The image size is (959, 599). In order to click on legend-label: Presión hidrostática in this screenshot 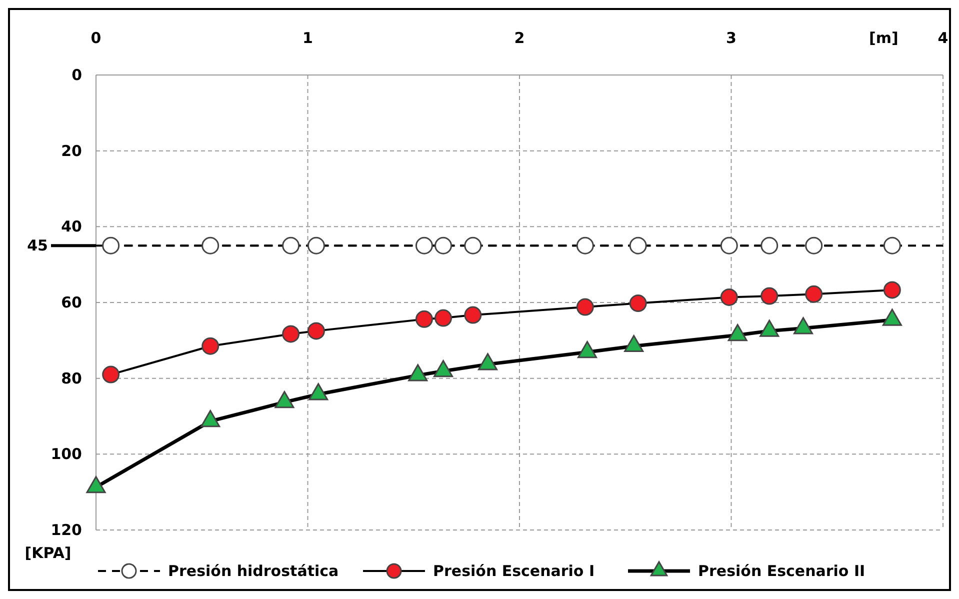, I will do `click(253, 571)`.